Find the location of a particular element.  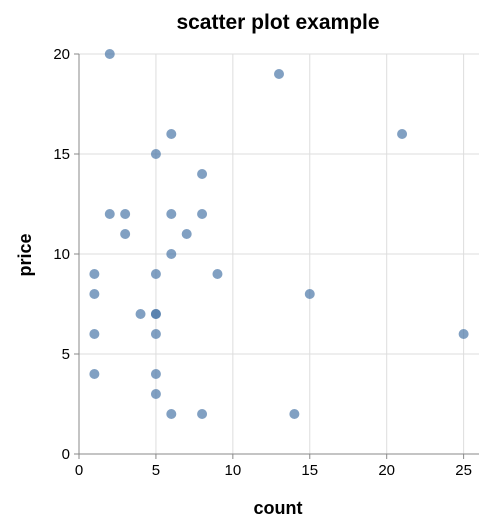

y-tick-label: 10 is located at coordinates (61, 254).